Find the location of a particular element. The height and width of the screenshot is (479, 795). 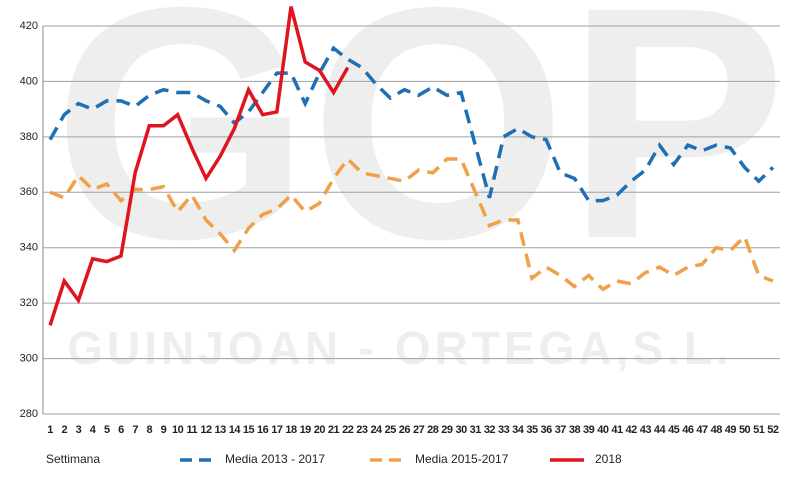

legend-label: Media 2015-2017 is located at coordinates (462, 459).